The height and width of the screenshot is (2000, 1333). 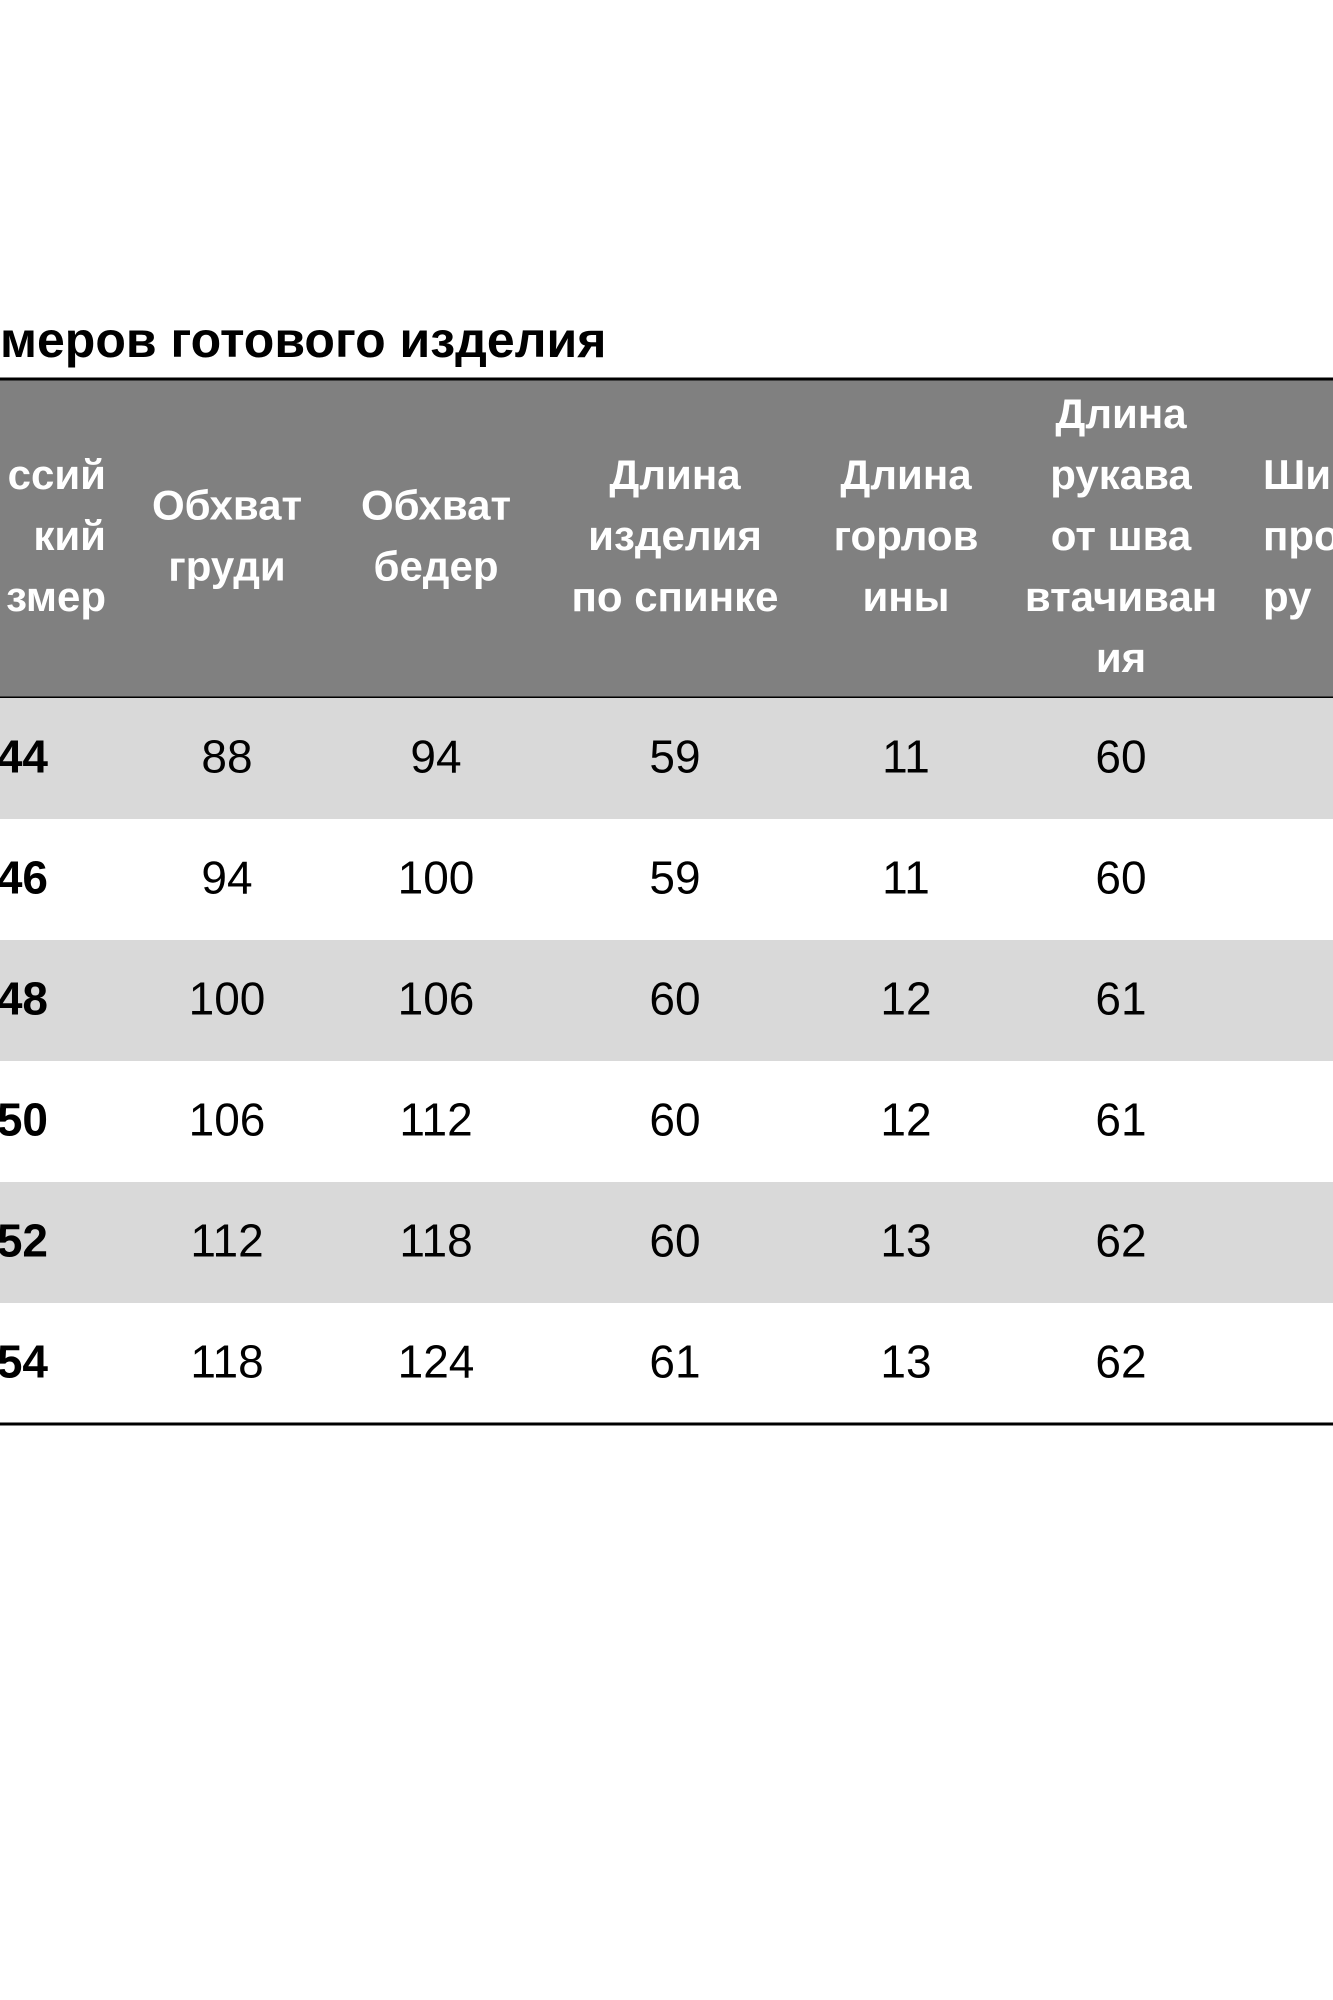 I want to click on header-text: ссий, so click(x=57, y=474).